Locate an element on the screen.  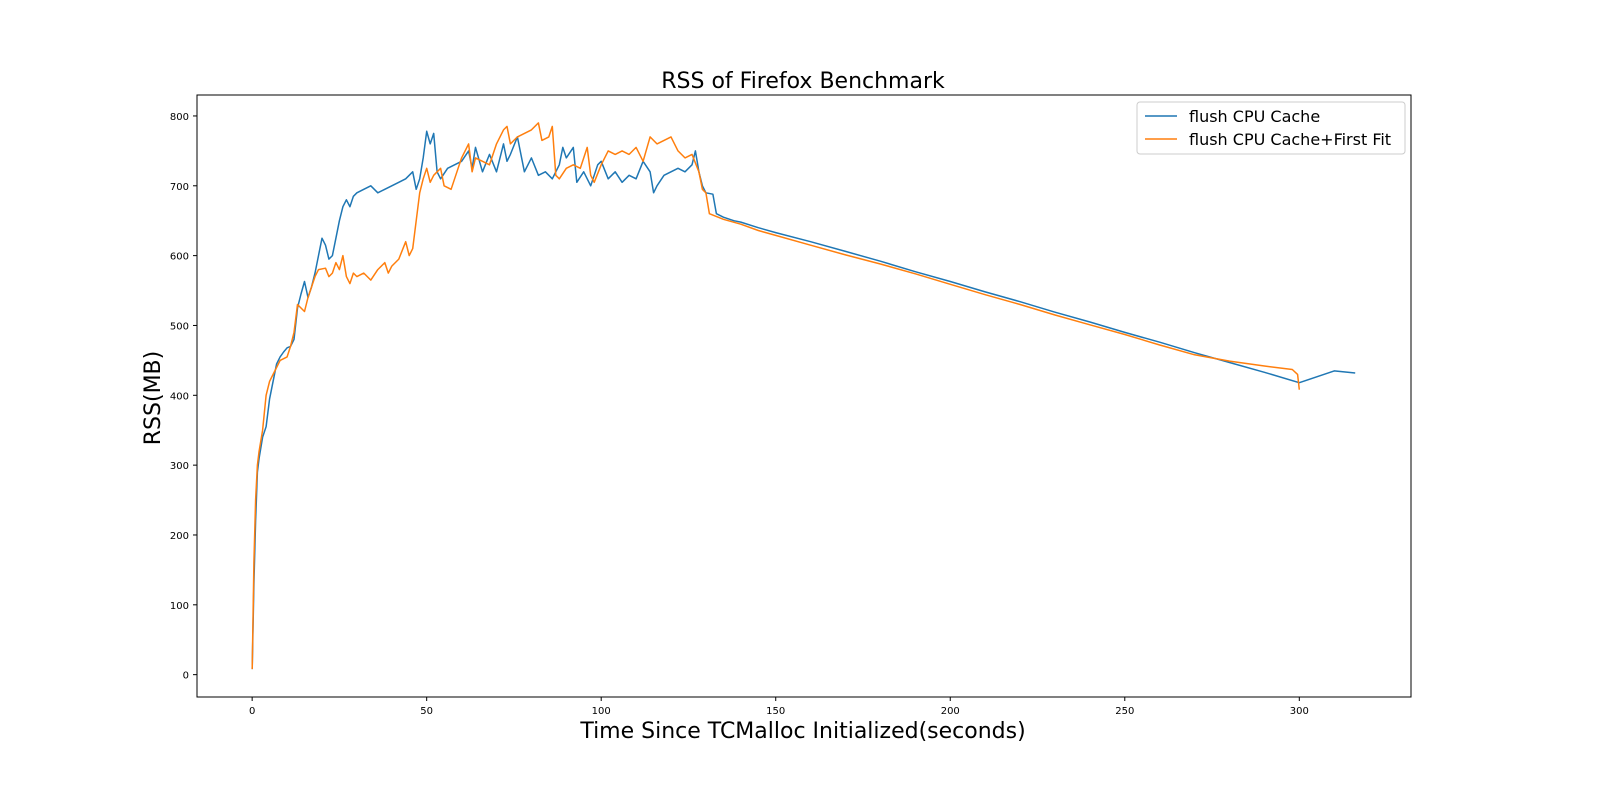
y-axis: 0 100 200 300 400 500 600 700 800 is located at coordinates (183, 397).